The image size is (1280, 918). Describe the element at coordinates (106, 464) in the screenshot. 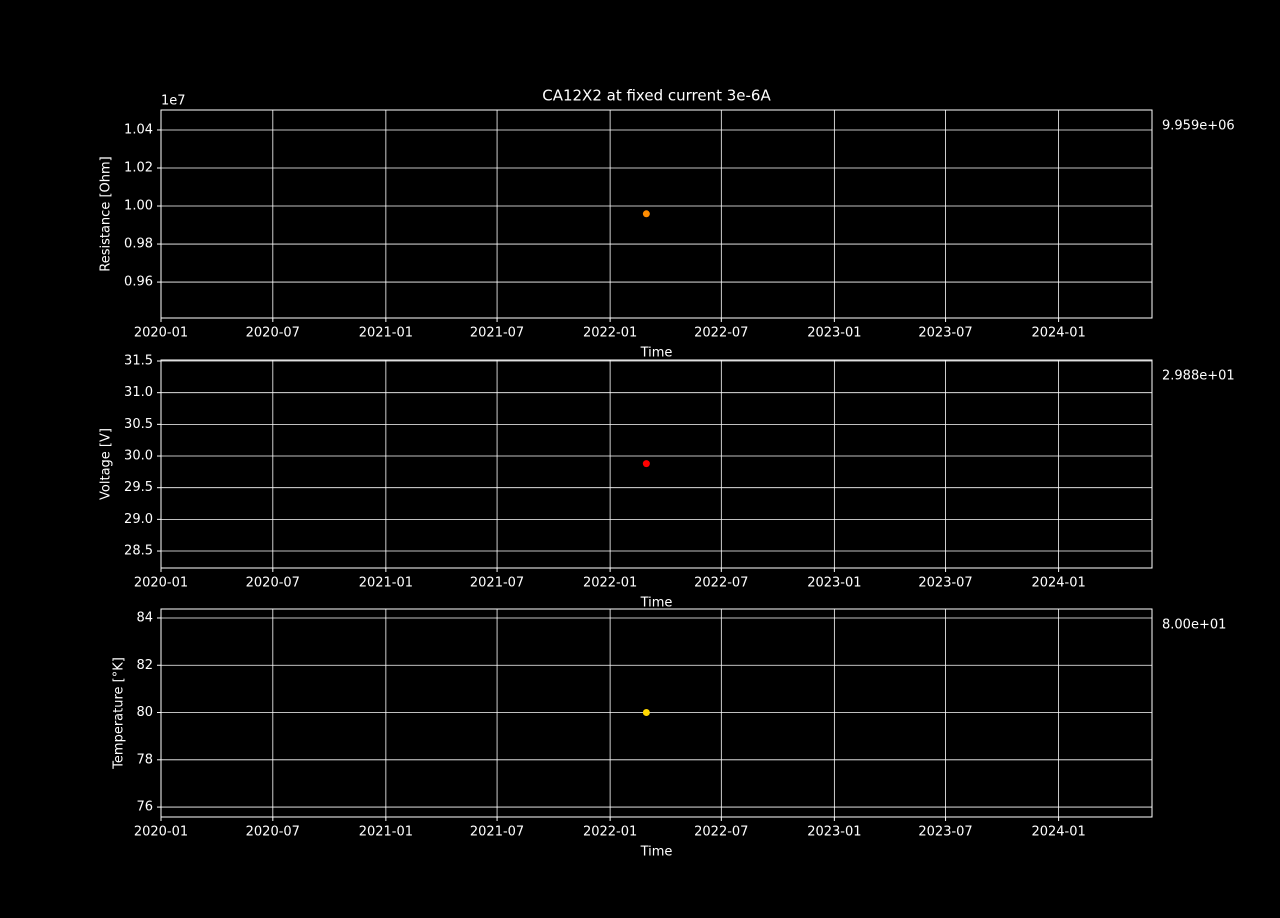

I see `y-axis-label: Voltage [V]` at that location.